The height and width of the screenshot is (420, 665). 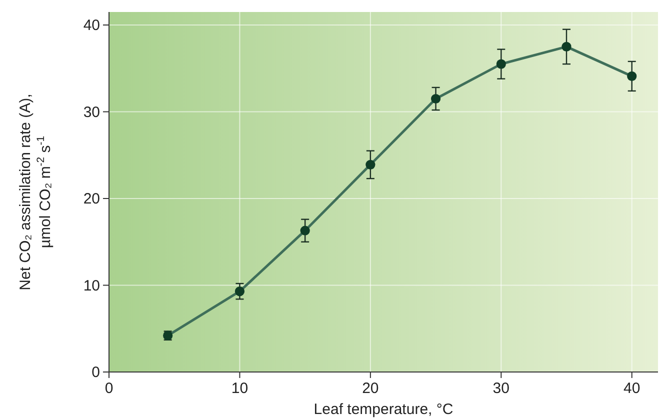 I want to click on y-tick-label: 10, so click(x=91, y=285).